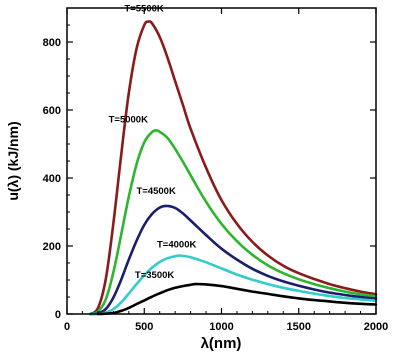 This screenshot has height=354, width=399. What do you see at coordinates (52, 43) in the screenshot?
I see `y-tick-label: 800` at bounding box center [52, 43].